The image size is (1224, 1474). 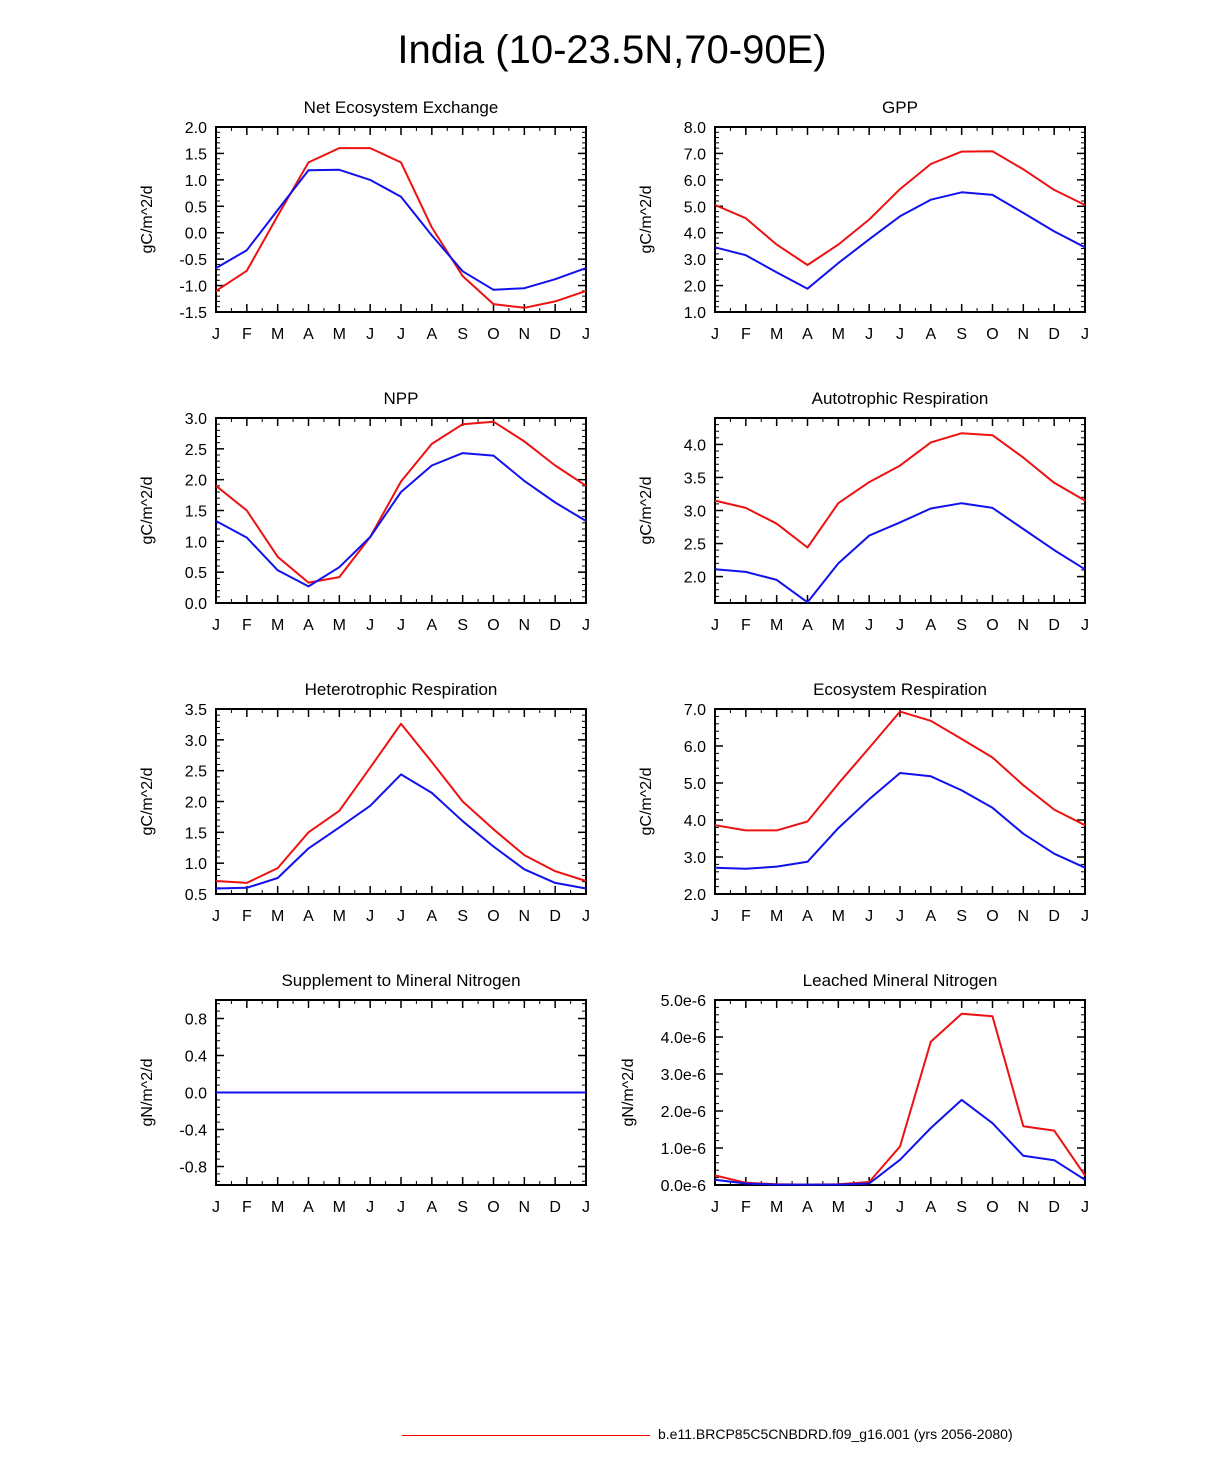 What do you see at coordinates (193, 260) in the screenshot?
I see `y-tick-label: -0.5` at bounding box center [193, 260].